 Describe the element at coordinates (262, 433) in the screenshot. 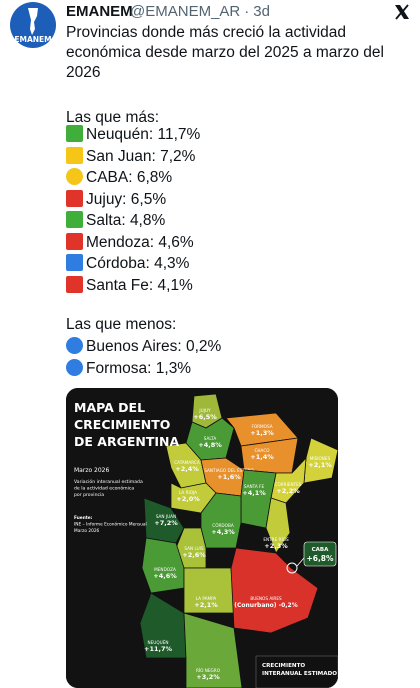

I see `province-value: +1,3%` at that location.